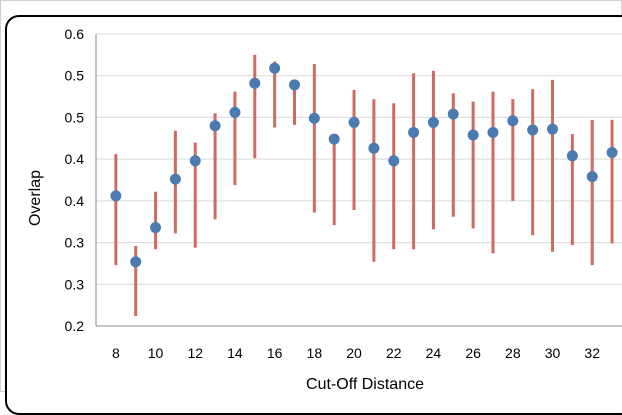 The height and width of the screenshot is (415, 622). Describe the element at coordinates (553, 353) in the screenshot. I see `x-tick-label: 30` at that location.